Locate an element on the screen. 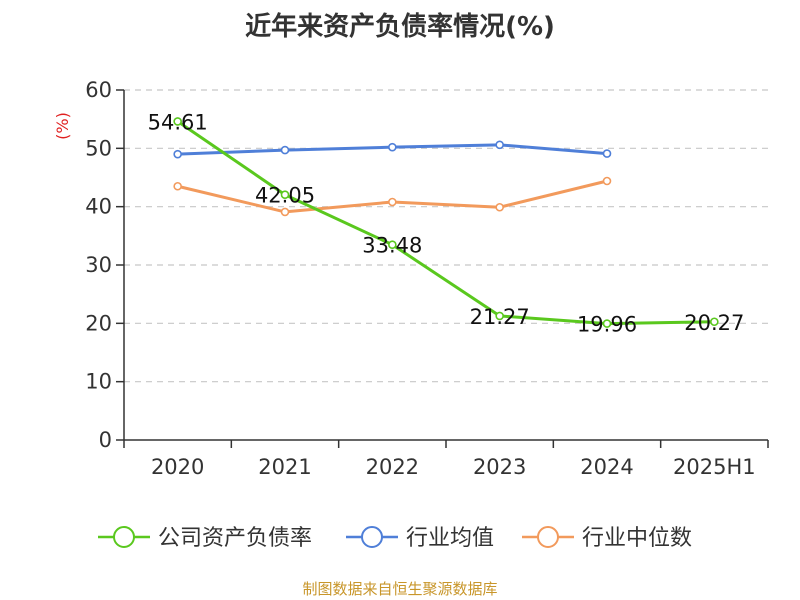  data-label: 20.27 is located at coordinates (714, 323).